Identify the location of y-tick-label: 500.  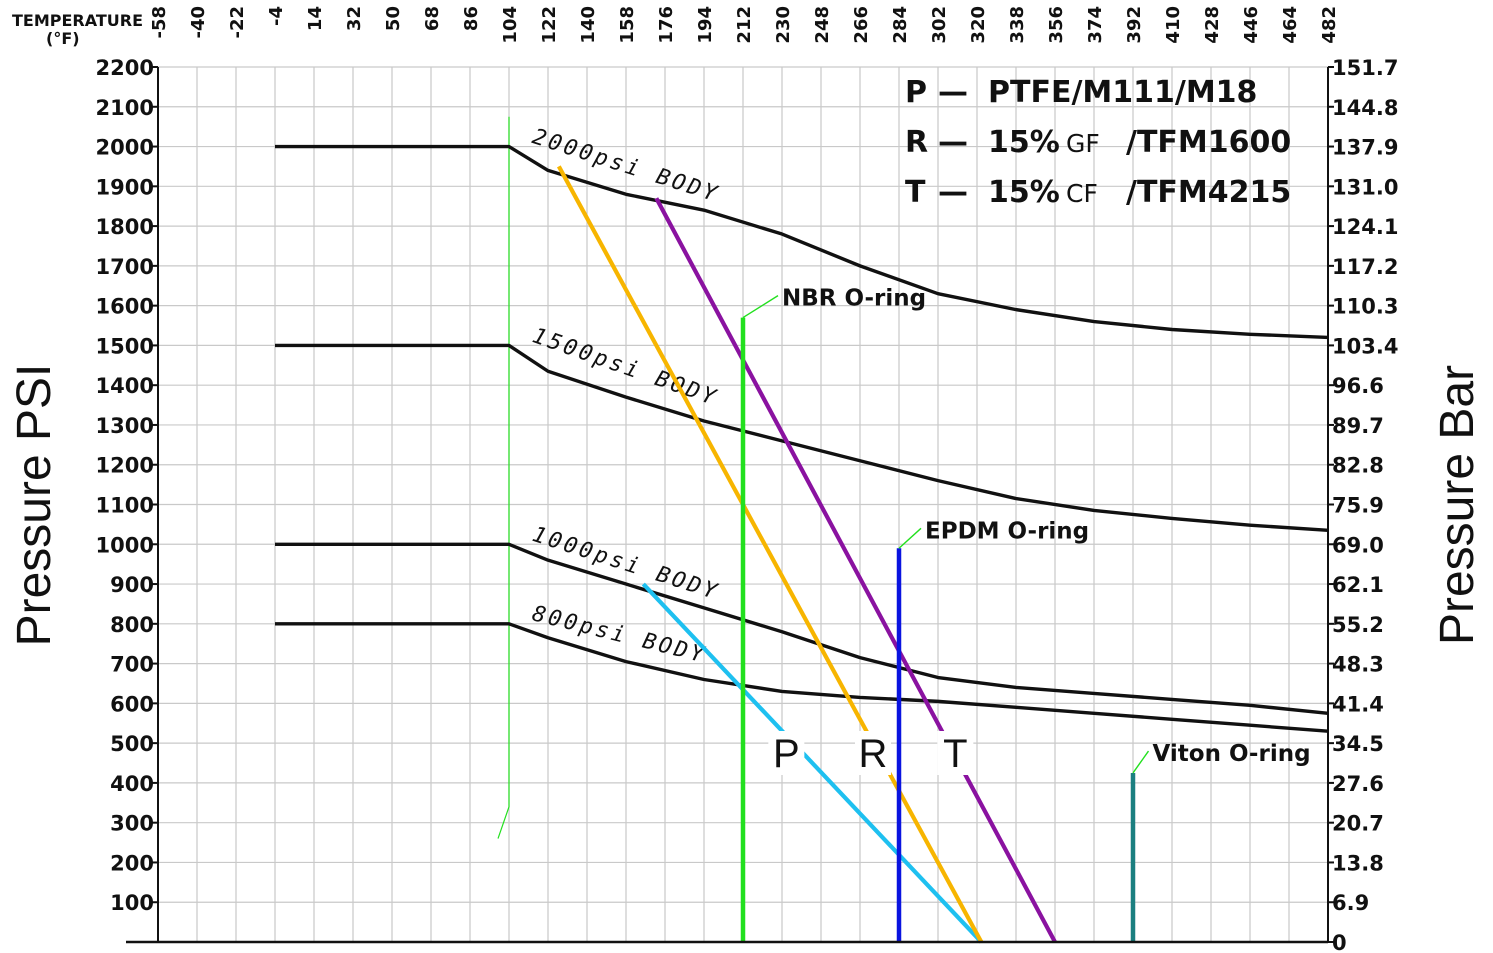
(132, 744).